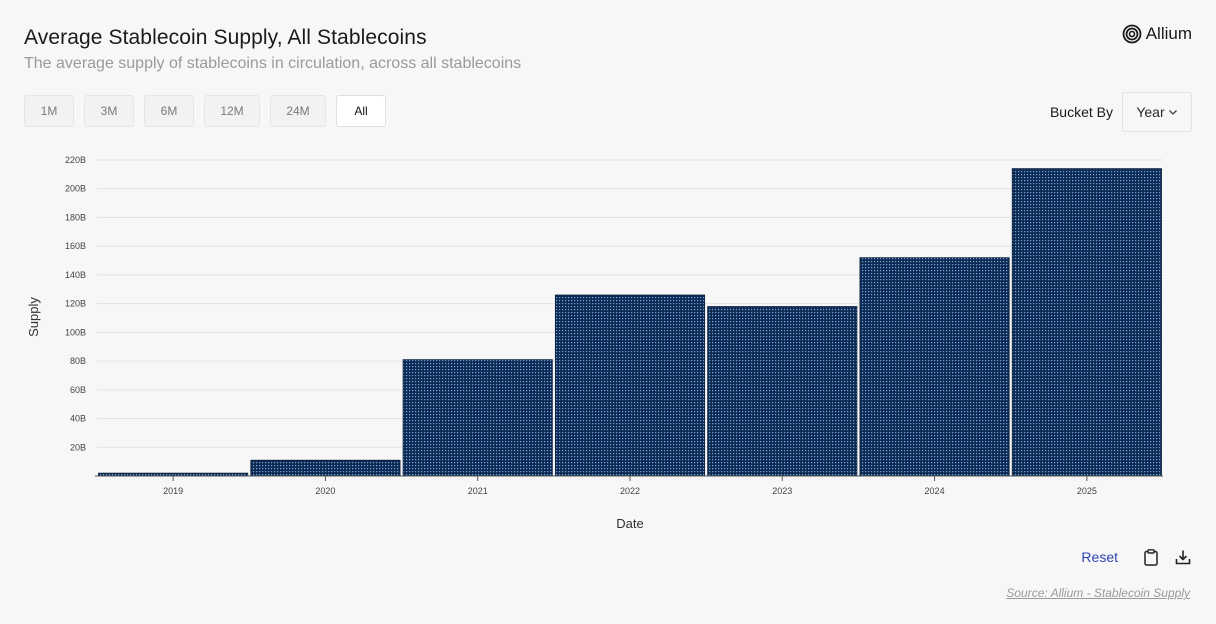 The height and width of the screenshot is (624, 1216). Describe the element at coordinates (232, 111) in the screenshot. I see `range-button-12m: 12M` at that location.